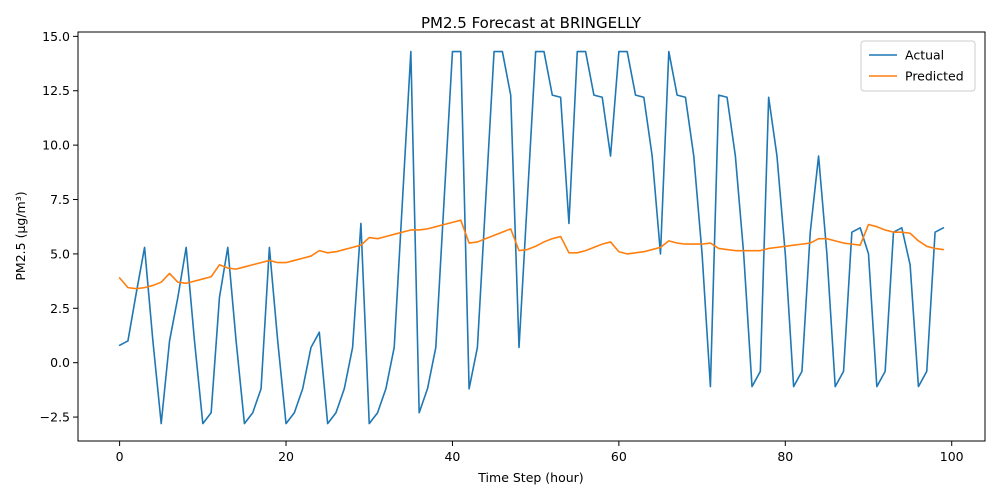 This screenshot has width=1000, height=500. Describe the element at coordinates (531, 23) in the screenshot. I see `chart-title: PM2.5 Forecast at BRINGELLY` at that location.